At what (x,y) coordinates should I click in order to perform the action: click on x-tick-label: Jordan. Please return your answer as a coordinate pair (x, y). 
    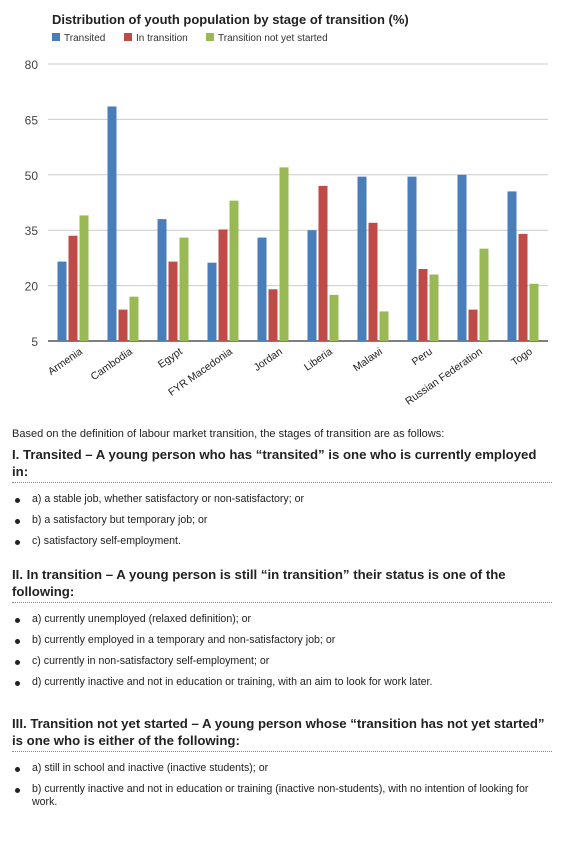
    Looking at the image, I should click on (268, 360).